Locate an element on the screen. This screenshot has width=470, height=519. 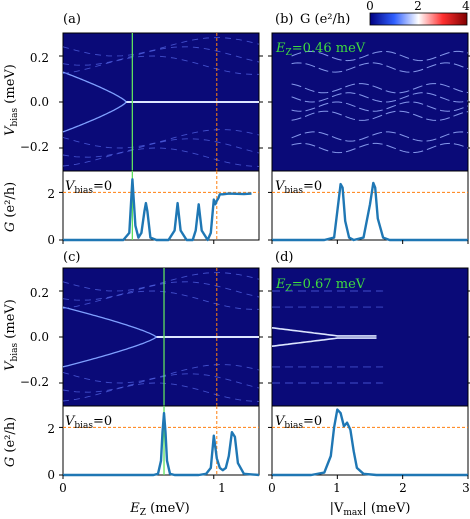
colorbar-tick-0: 0 is located at coordinates (370, 6).